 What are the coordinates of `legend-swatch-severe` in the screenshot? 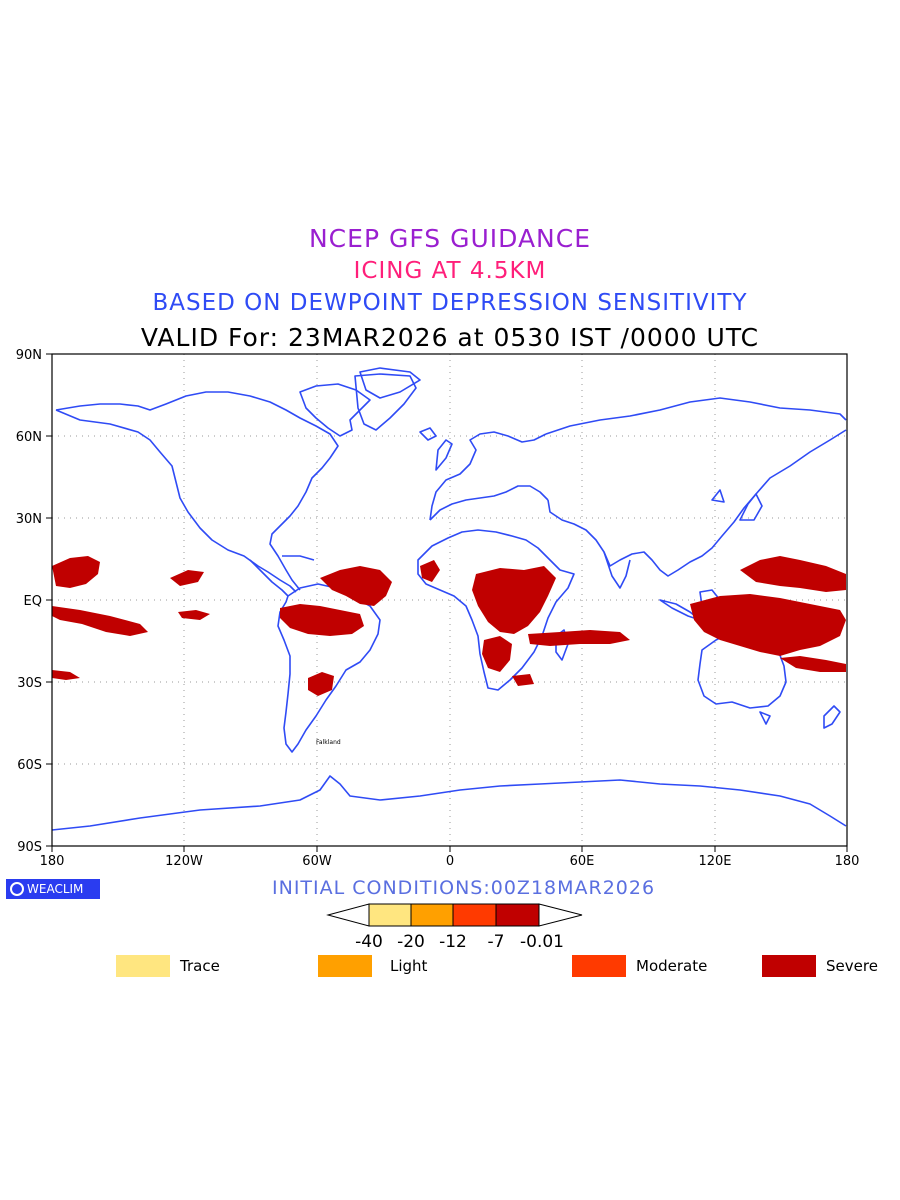 It's located at (789, 966).